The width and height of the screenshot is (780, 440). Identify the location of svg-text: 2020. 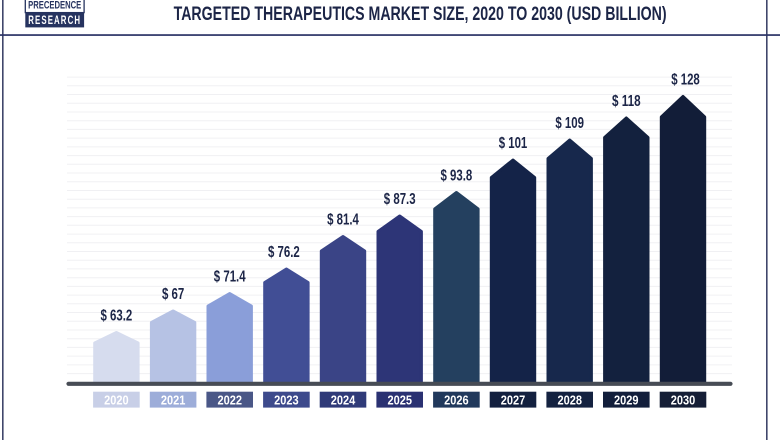
(116, 399).